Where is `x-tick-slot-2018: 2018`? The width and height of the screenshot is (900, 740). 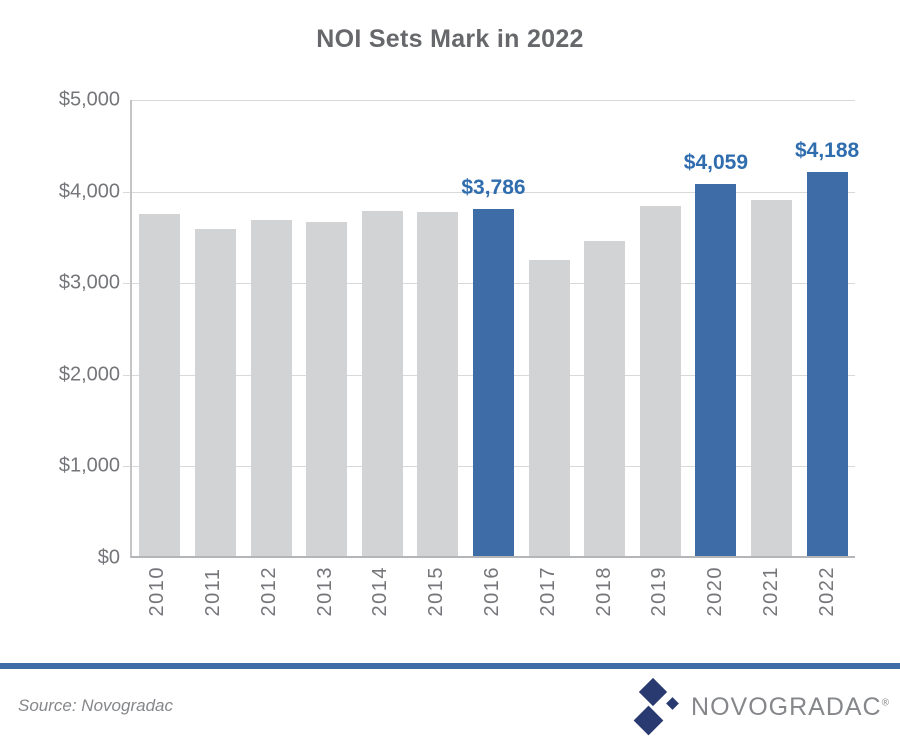 x-tick-slot-2018: 2018 is located at coordinates (604, 591).